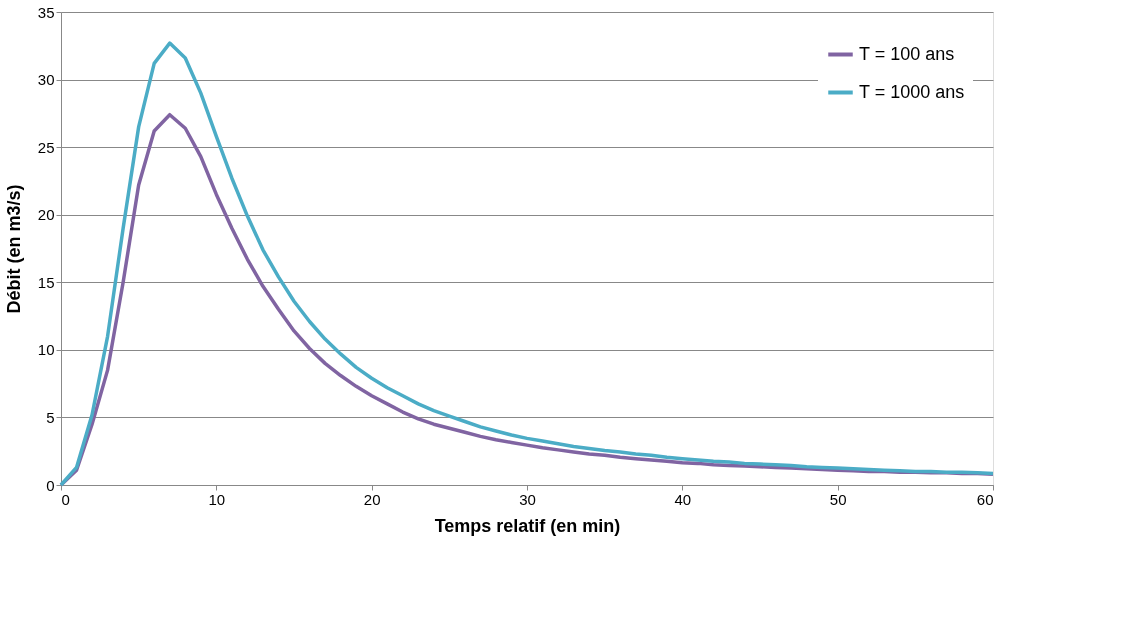  Describe the element at coordinates (13, 249) in the screenshot. I see `y-axis-title: Débit (en m3/s)` at that location.